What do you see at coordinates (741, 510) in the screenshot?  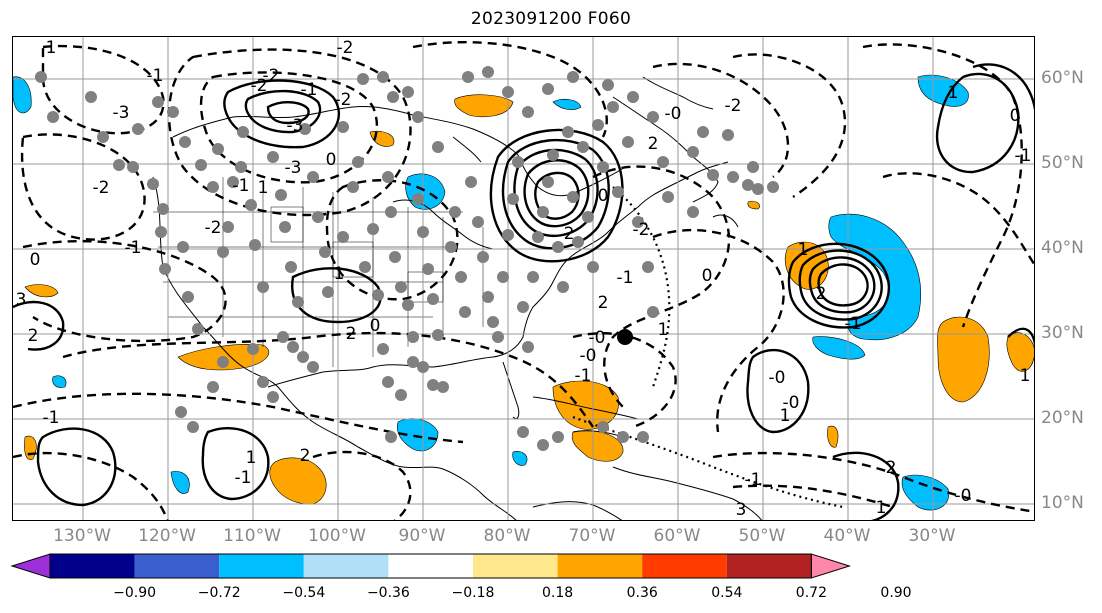 I see `contour-label: 3` at bounding box center [741, 510].